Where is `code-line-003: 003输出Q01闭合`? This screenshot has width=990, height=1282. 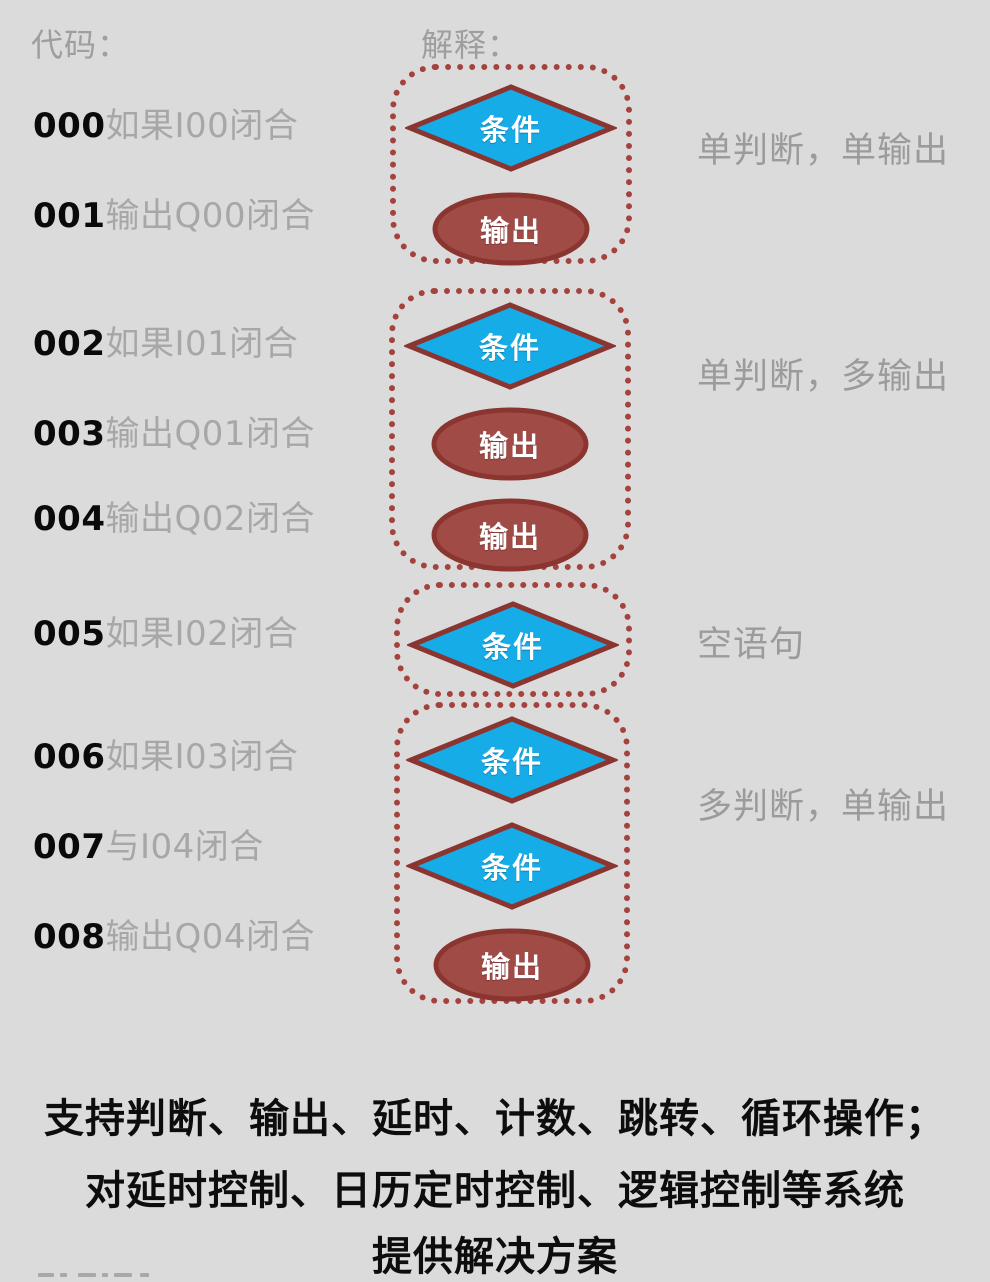 code-line-003: 003输出Q01闭合 is located at coordinates (174, 434).